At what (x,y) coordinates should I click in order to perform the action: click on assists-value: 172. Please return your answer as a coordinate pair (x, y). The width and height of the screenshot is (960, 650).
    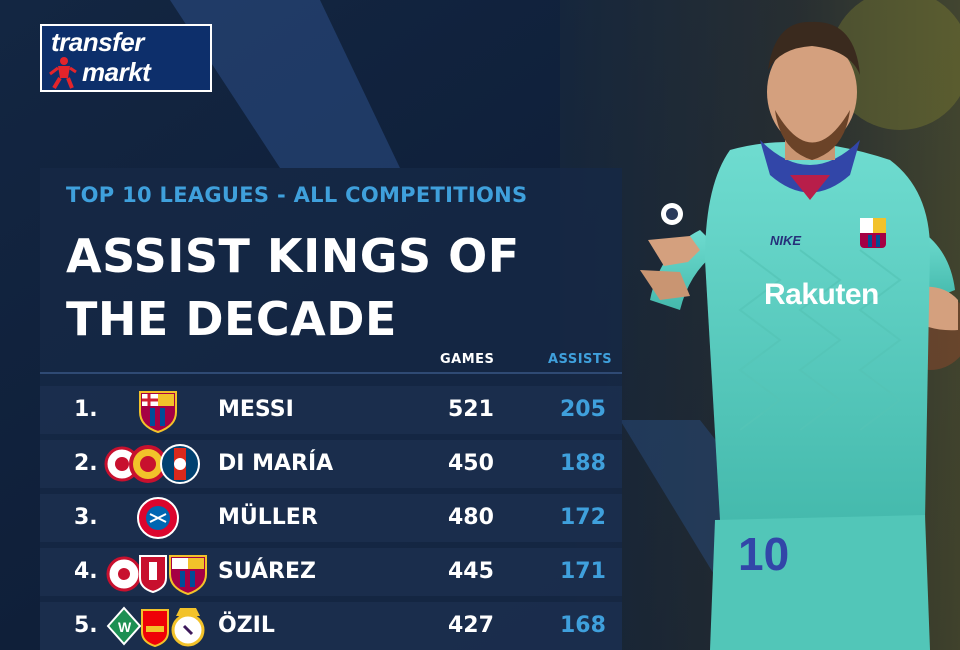
    Looking at the image, I should click on (583, 517).